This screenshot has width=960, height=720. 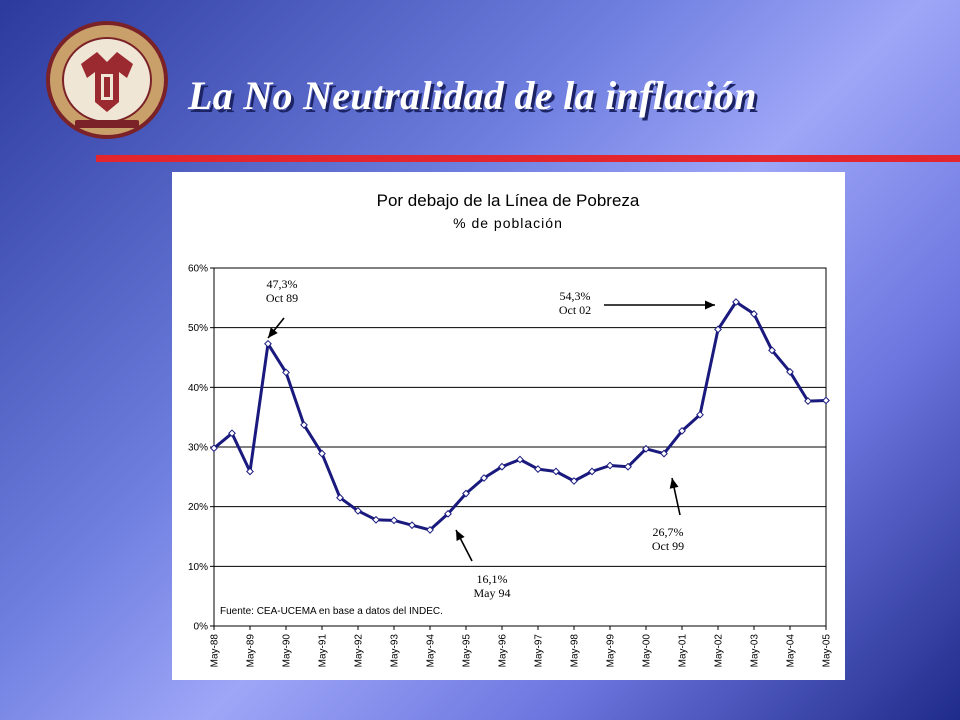 I want to click on x-tick-label: May-97, so click(x=539, y=651).